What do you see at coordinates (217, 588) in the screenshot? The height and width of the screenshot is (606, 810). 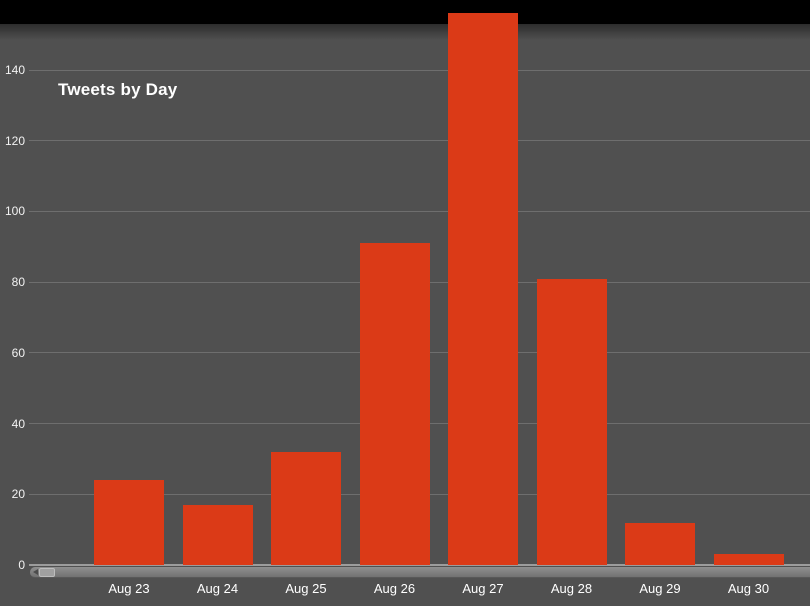 I see `x-axis-tick-label: Aug 24` at bounding box center [217, 588].